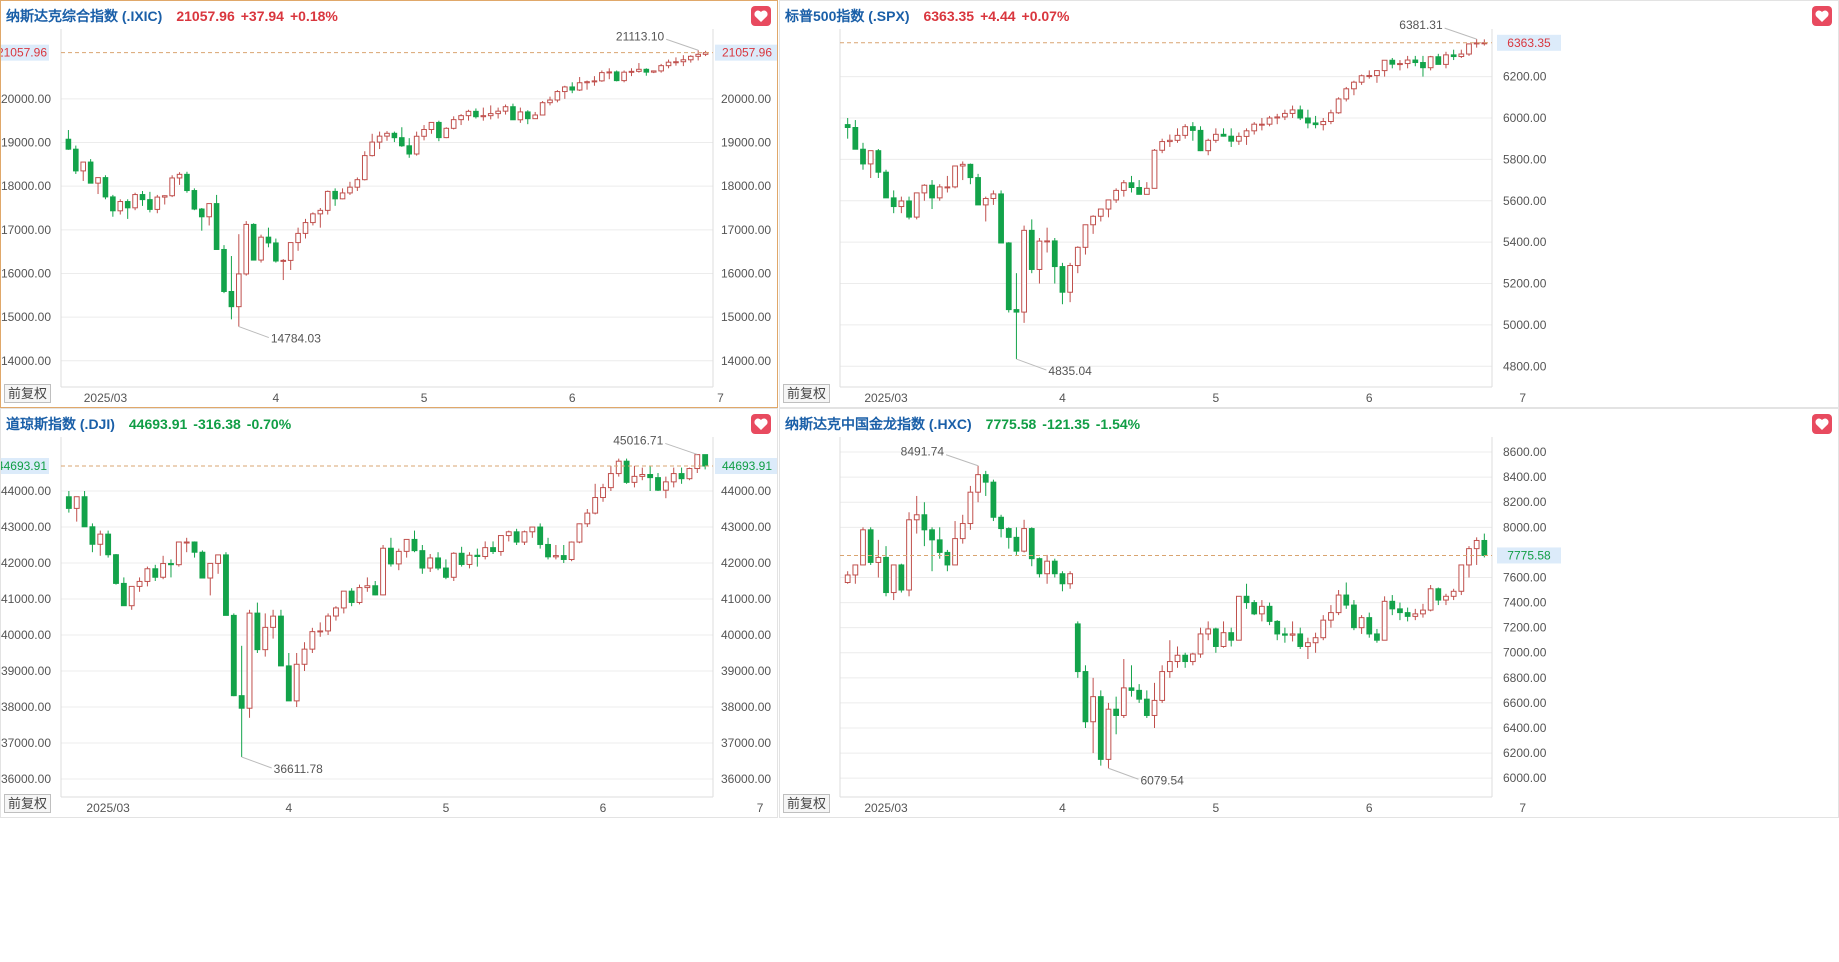 The height and width of the screenshot is (962, 1839). What do you see at coordinates (746, 361) in the screenshot?
I see `y-tick-label: 14000.00` at bounding box center [746, 361].